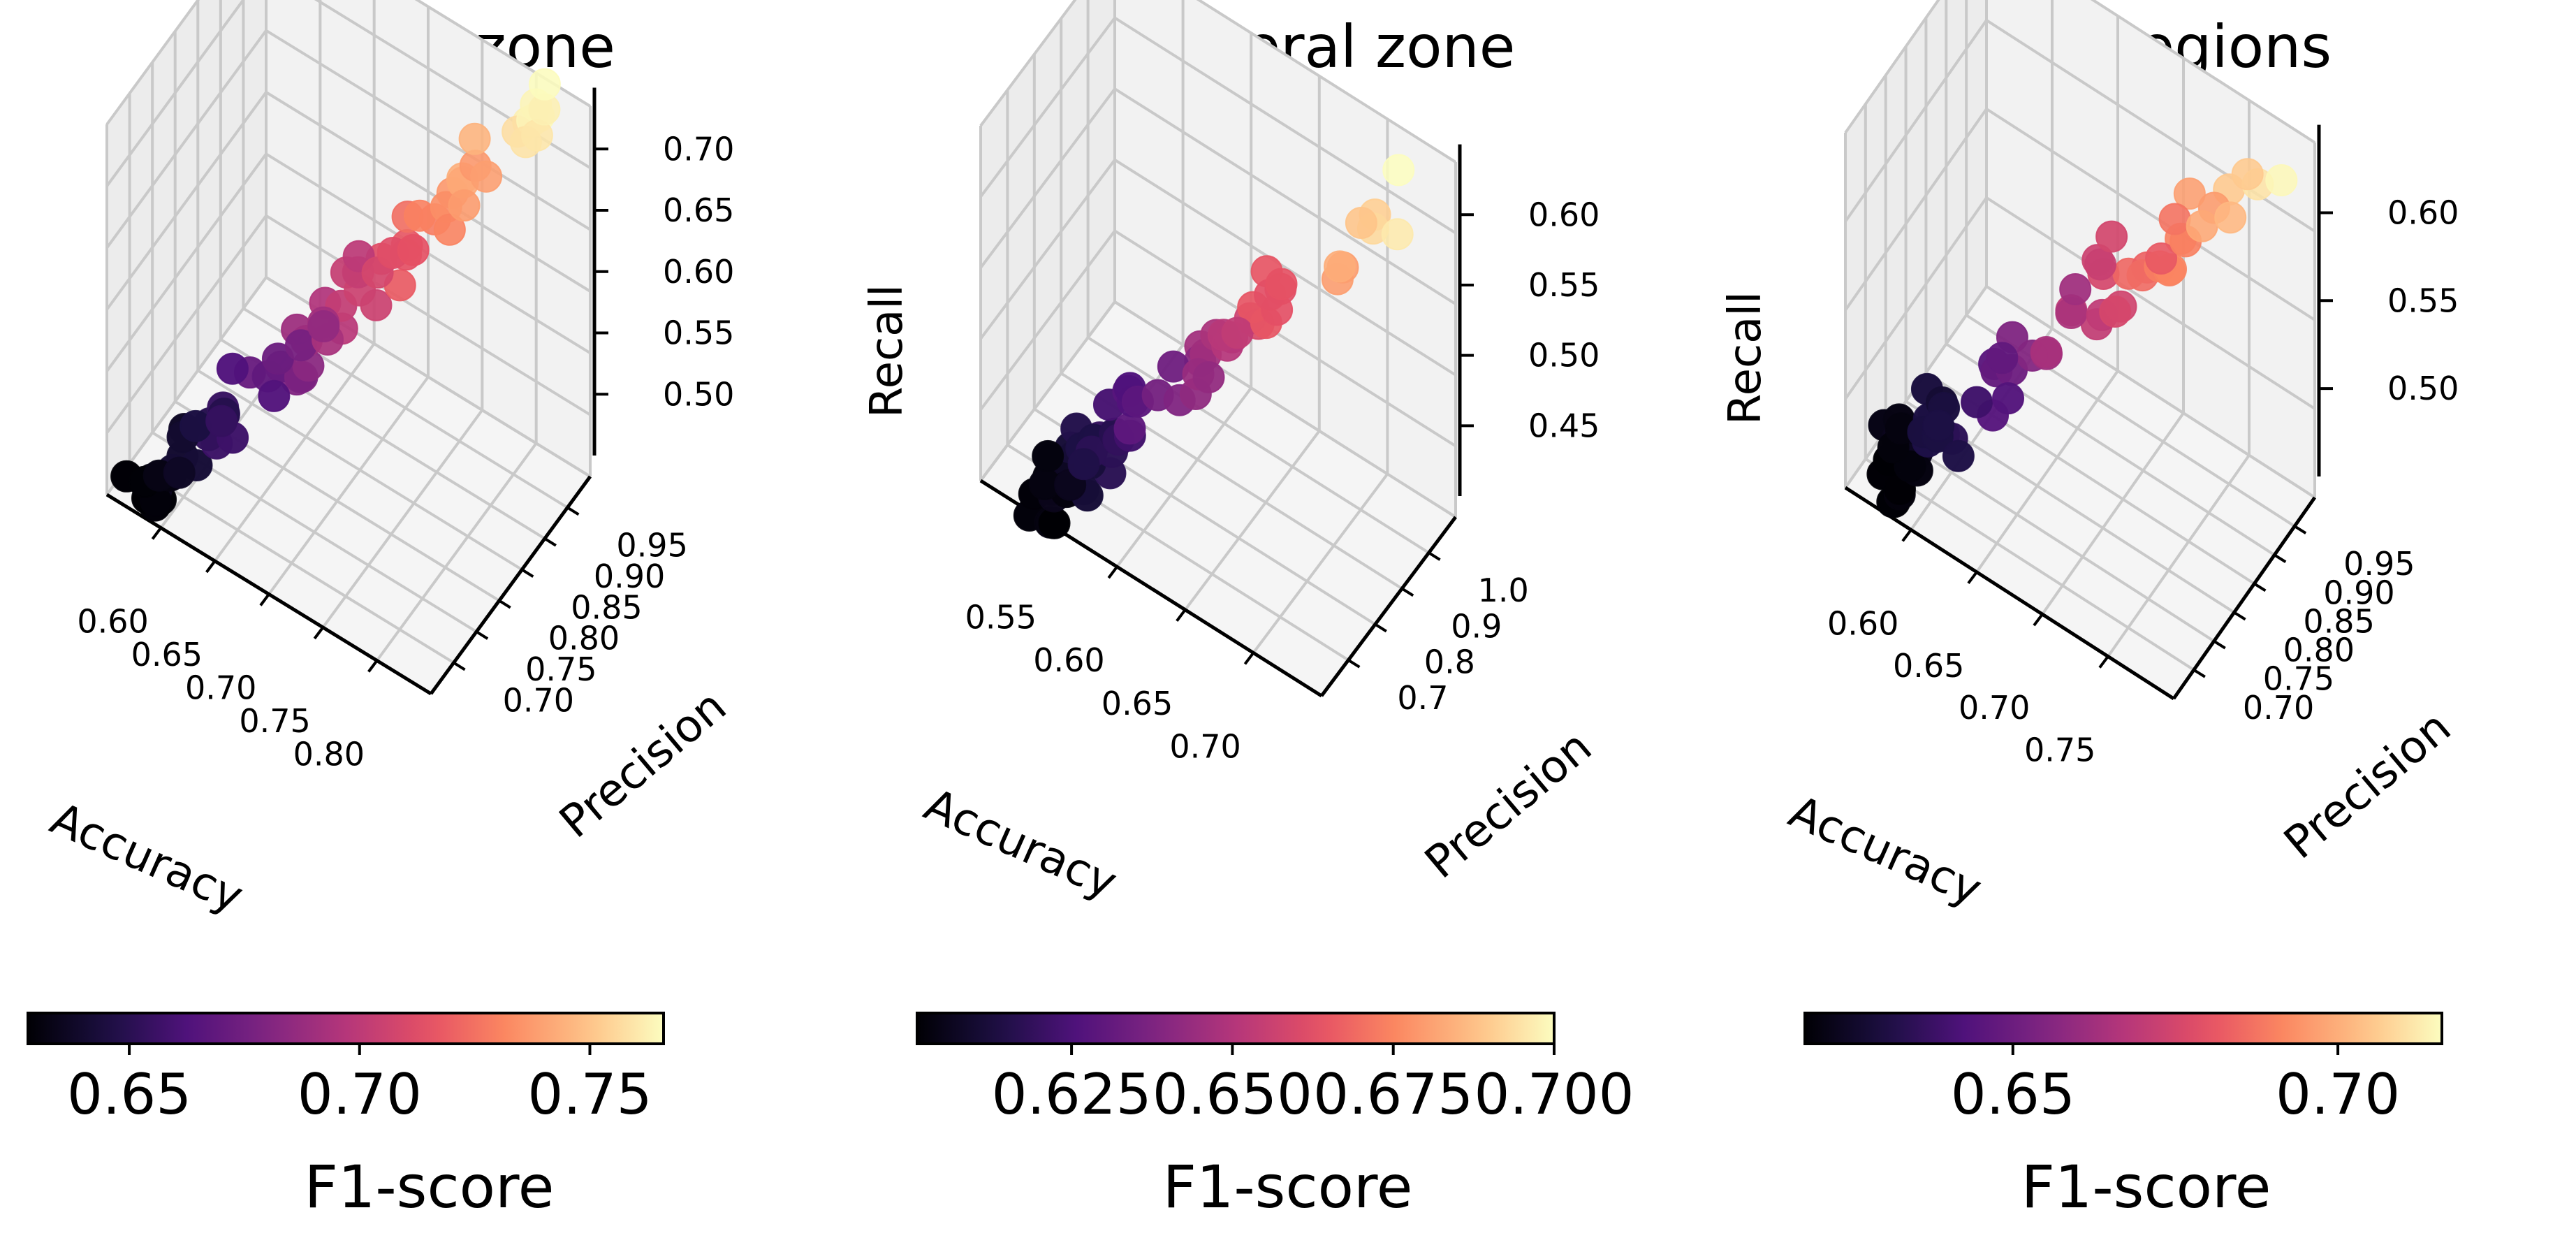 Image resolution: width=2576 pixels, height=1245 pixels. What do you see at coordinates (1001, 617) in the screenshot?
I see `x-tick-label: 0.55` at bounding box center [1001, 617].